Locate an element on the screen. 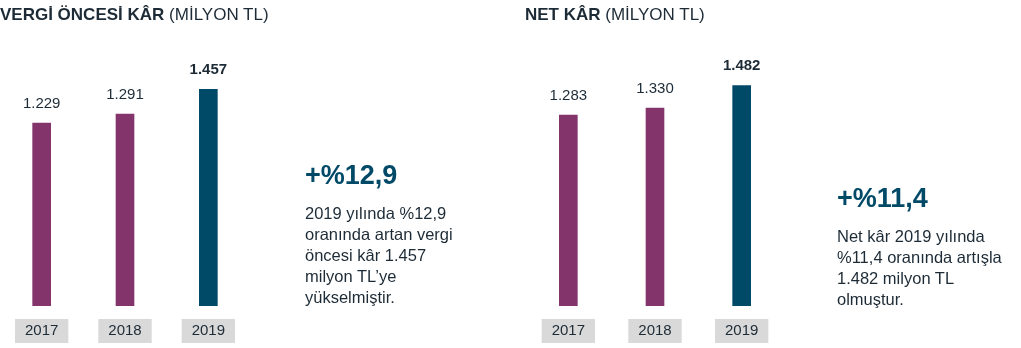 The height and width of the screenshot is (348, 1021). chart-title: NET KÂR is located at coordinates (563, 14).